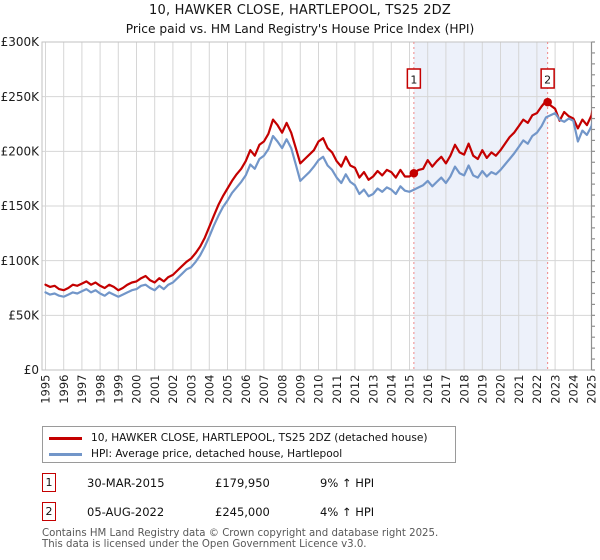  What do you see at coordinates (242, 483) in the screenshot?
I see `sale-1-price: £179,950` at bounding box center [242, 483].